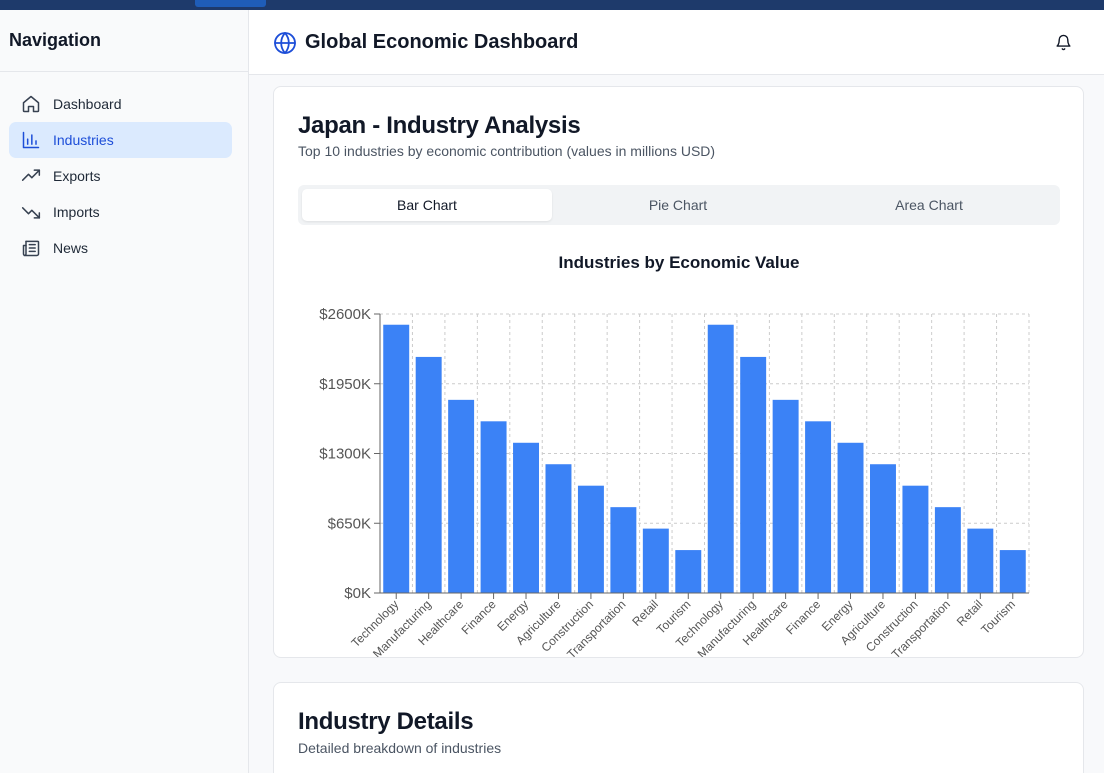  I want to click on home-icon, so click(31, 104).